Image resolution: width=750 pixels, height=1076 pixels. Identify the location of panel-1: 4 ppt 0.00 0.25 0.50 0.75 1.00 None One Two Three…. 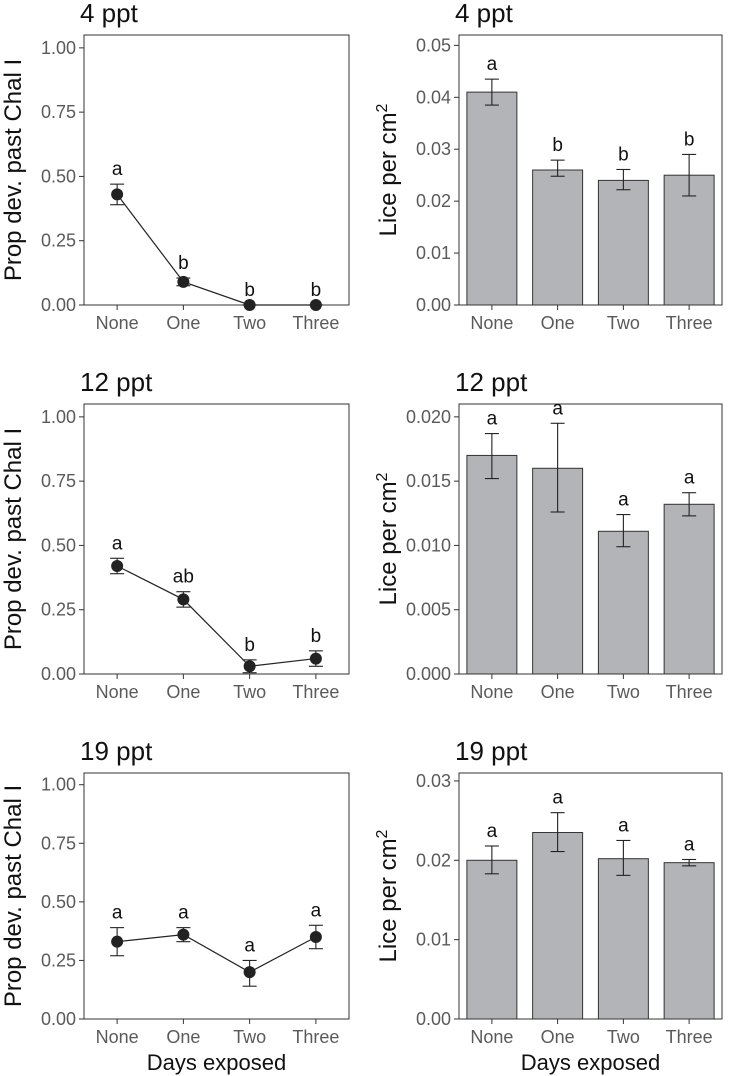
(175, 166).